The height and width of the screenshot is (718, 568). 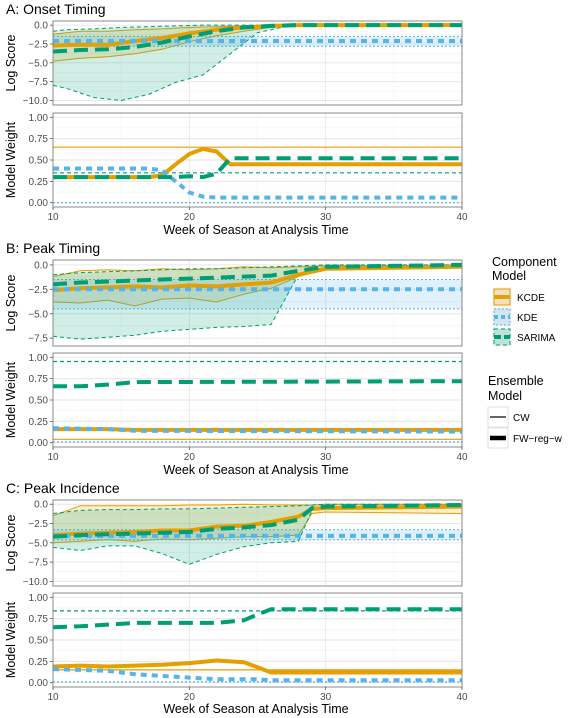 I want to click on panel-c-score-line-sarima, so click(x=257, y=521).